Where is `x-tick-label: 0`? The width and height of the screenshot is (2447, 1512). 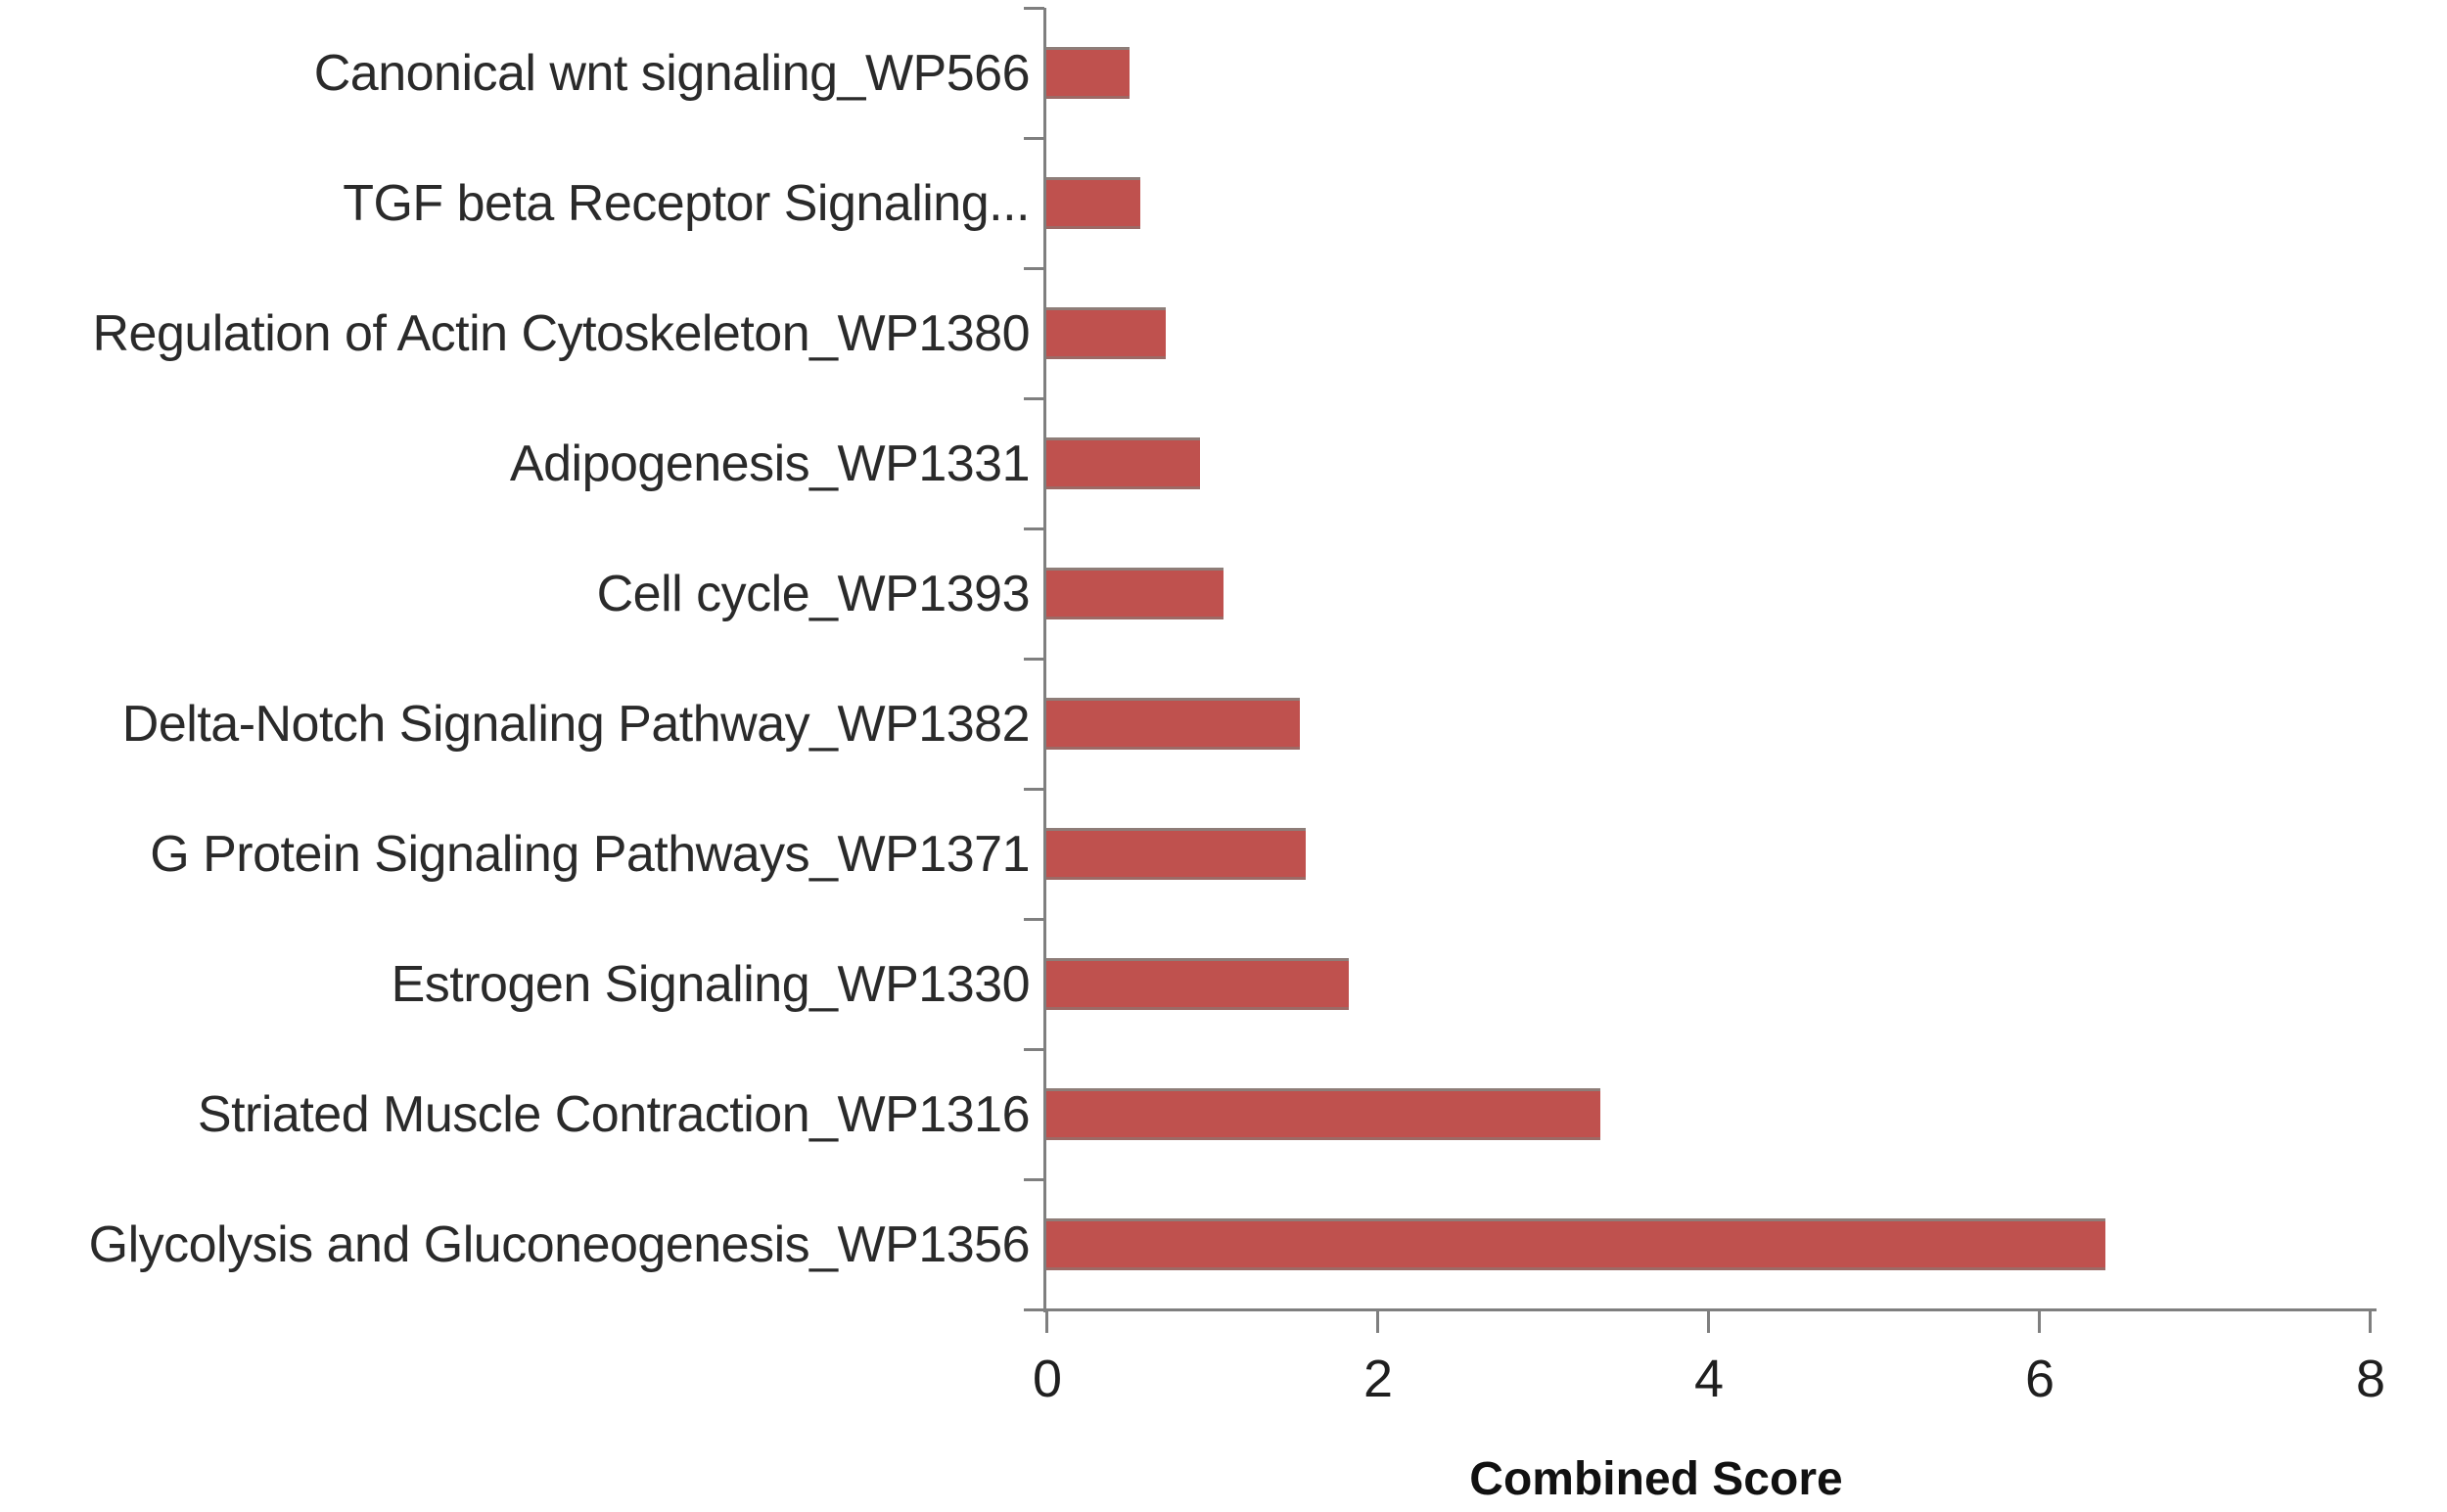 x-tick-label: 0 is located at coordinates (1047, 1379).